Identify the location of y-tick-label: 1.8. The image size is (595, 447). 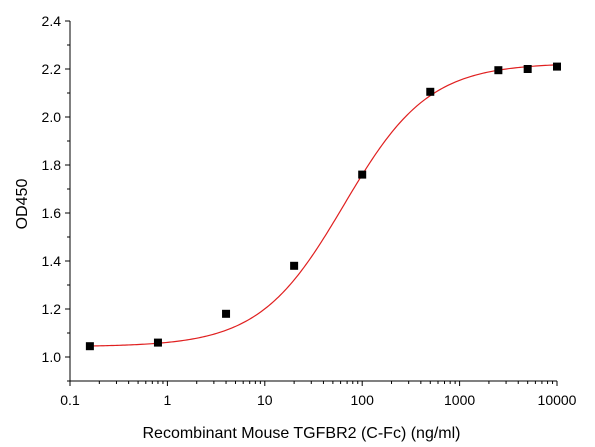
(52, 165).